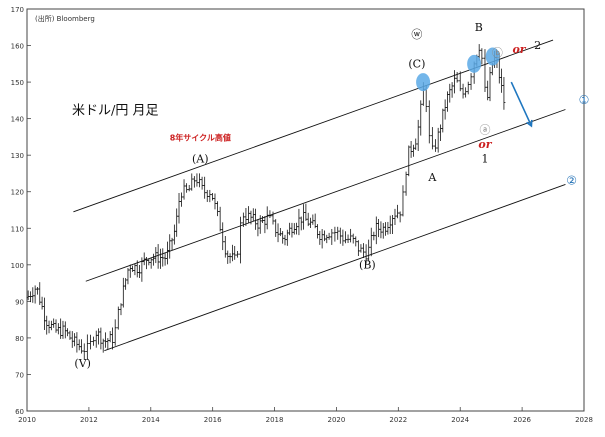 This screenshot has width=605, height=437. I want to click on x-tick-label: 2018, so click(275, 420).